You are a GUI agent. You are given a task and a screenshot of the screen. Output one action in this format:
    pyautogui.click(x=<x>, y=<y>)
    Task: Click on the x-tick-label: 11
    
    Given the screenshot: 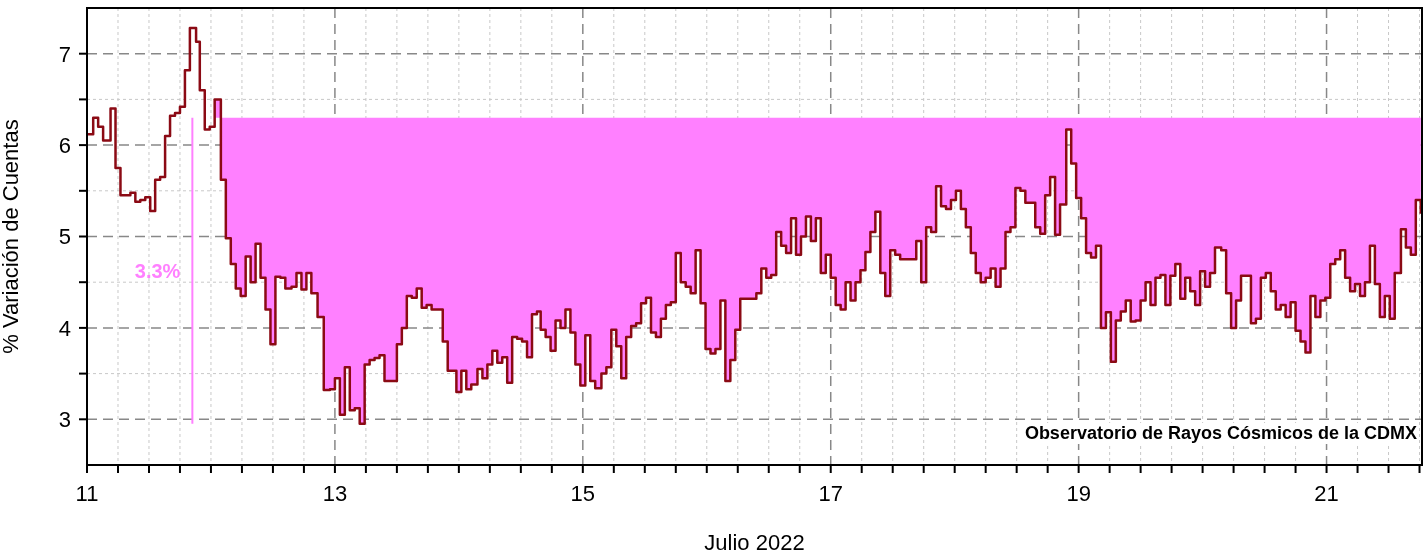 What is the action you would take?
    pyautogui.click(x=87, y=493)
    